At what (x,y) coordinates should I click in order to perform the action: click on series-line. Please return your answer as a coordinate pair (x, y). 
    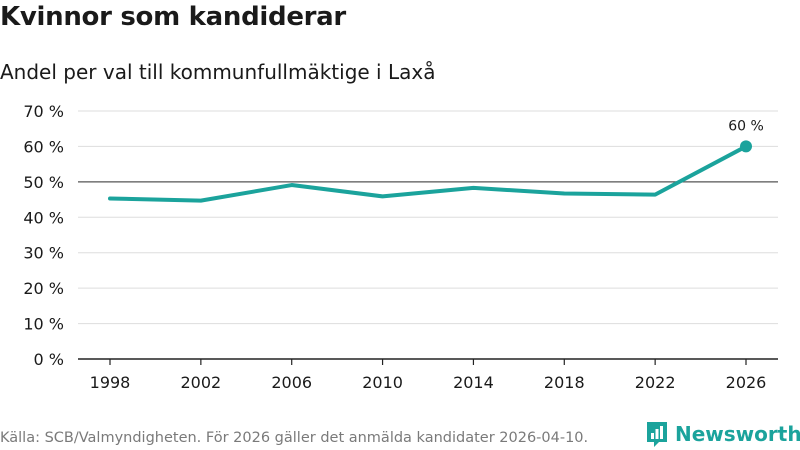
    Looking at the image, I should click on (428, 173).